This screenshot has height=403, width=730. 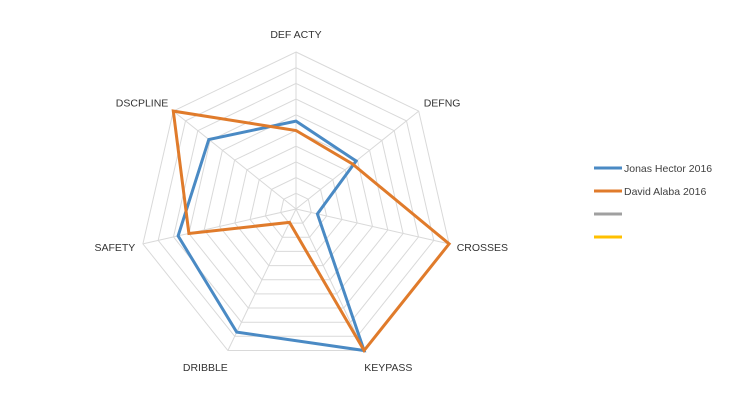 What do you see at coordinates (219, 226) in the screenshot?
I see `axis-line-safety` at bounding box center [219, 226].